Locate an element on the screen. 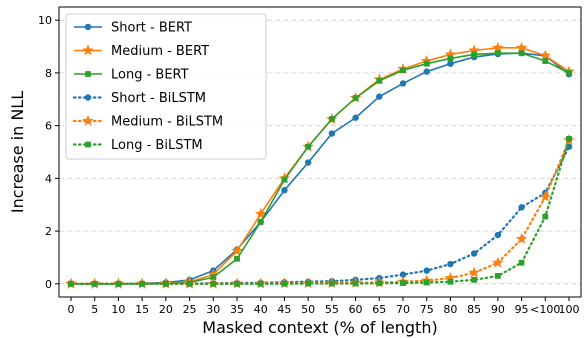  x-tick-label: 45 is located at coordinates (284, 309).